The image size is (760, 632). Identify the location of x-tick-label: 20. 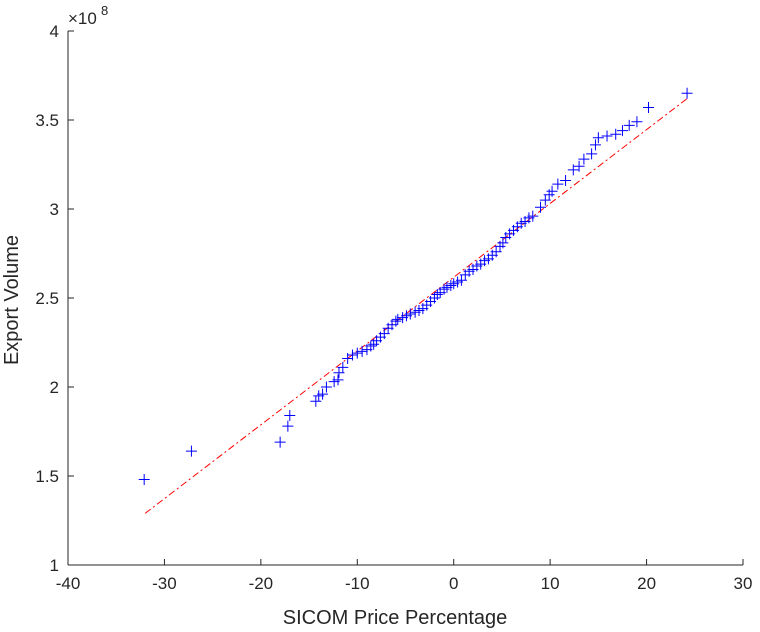
(646, 583).